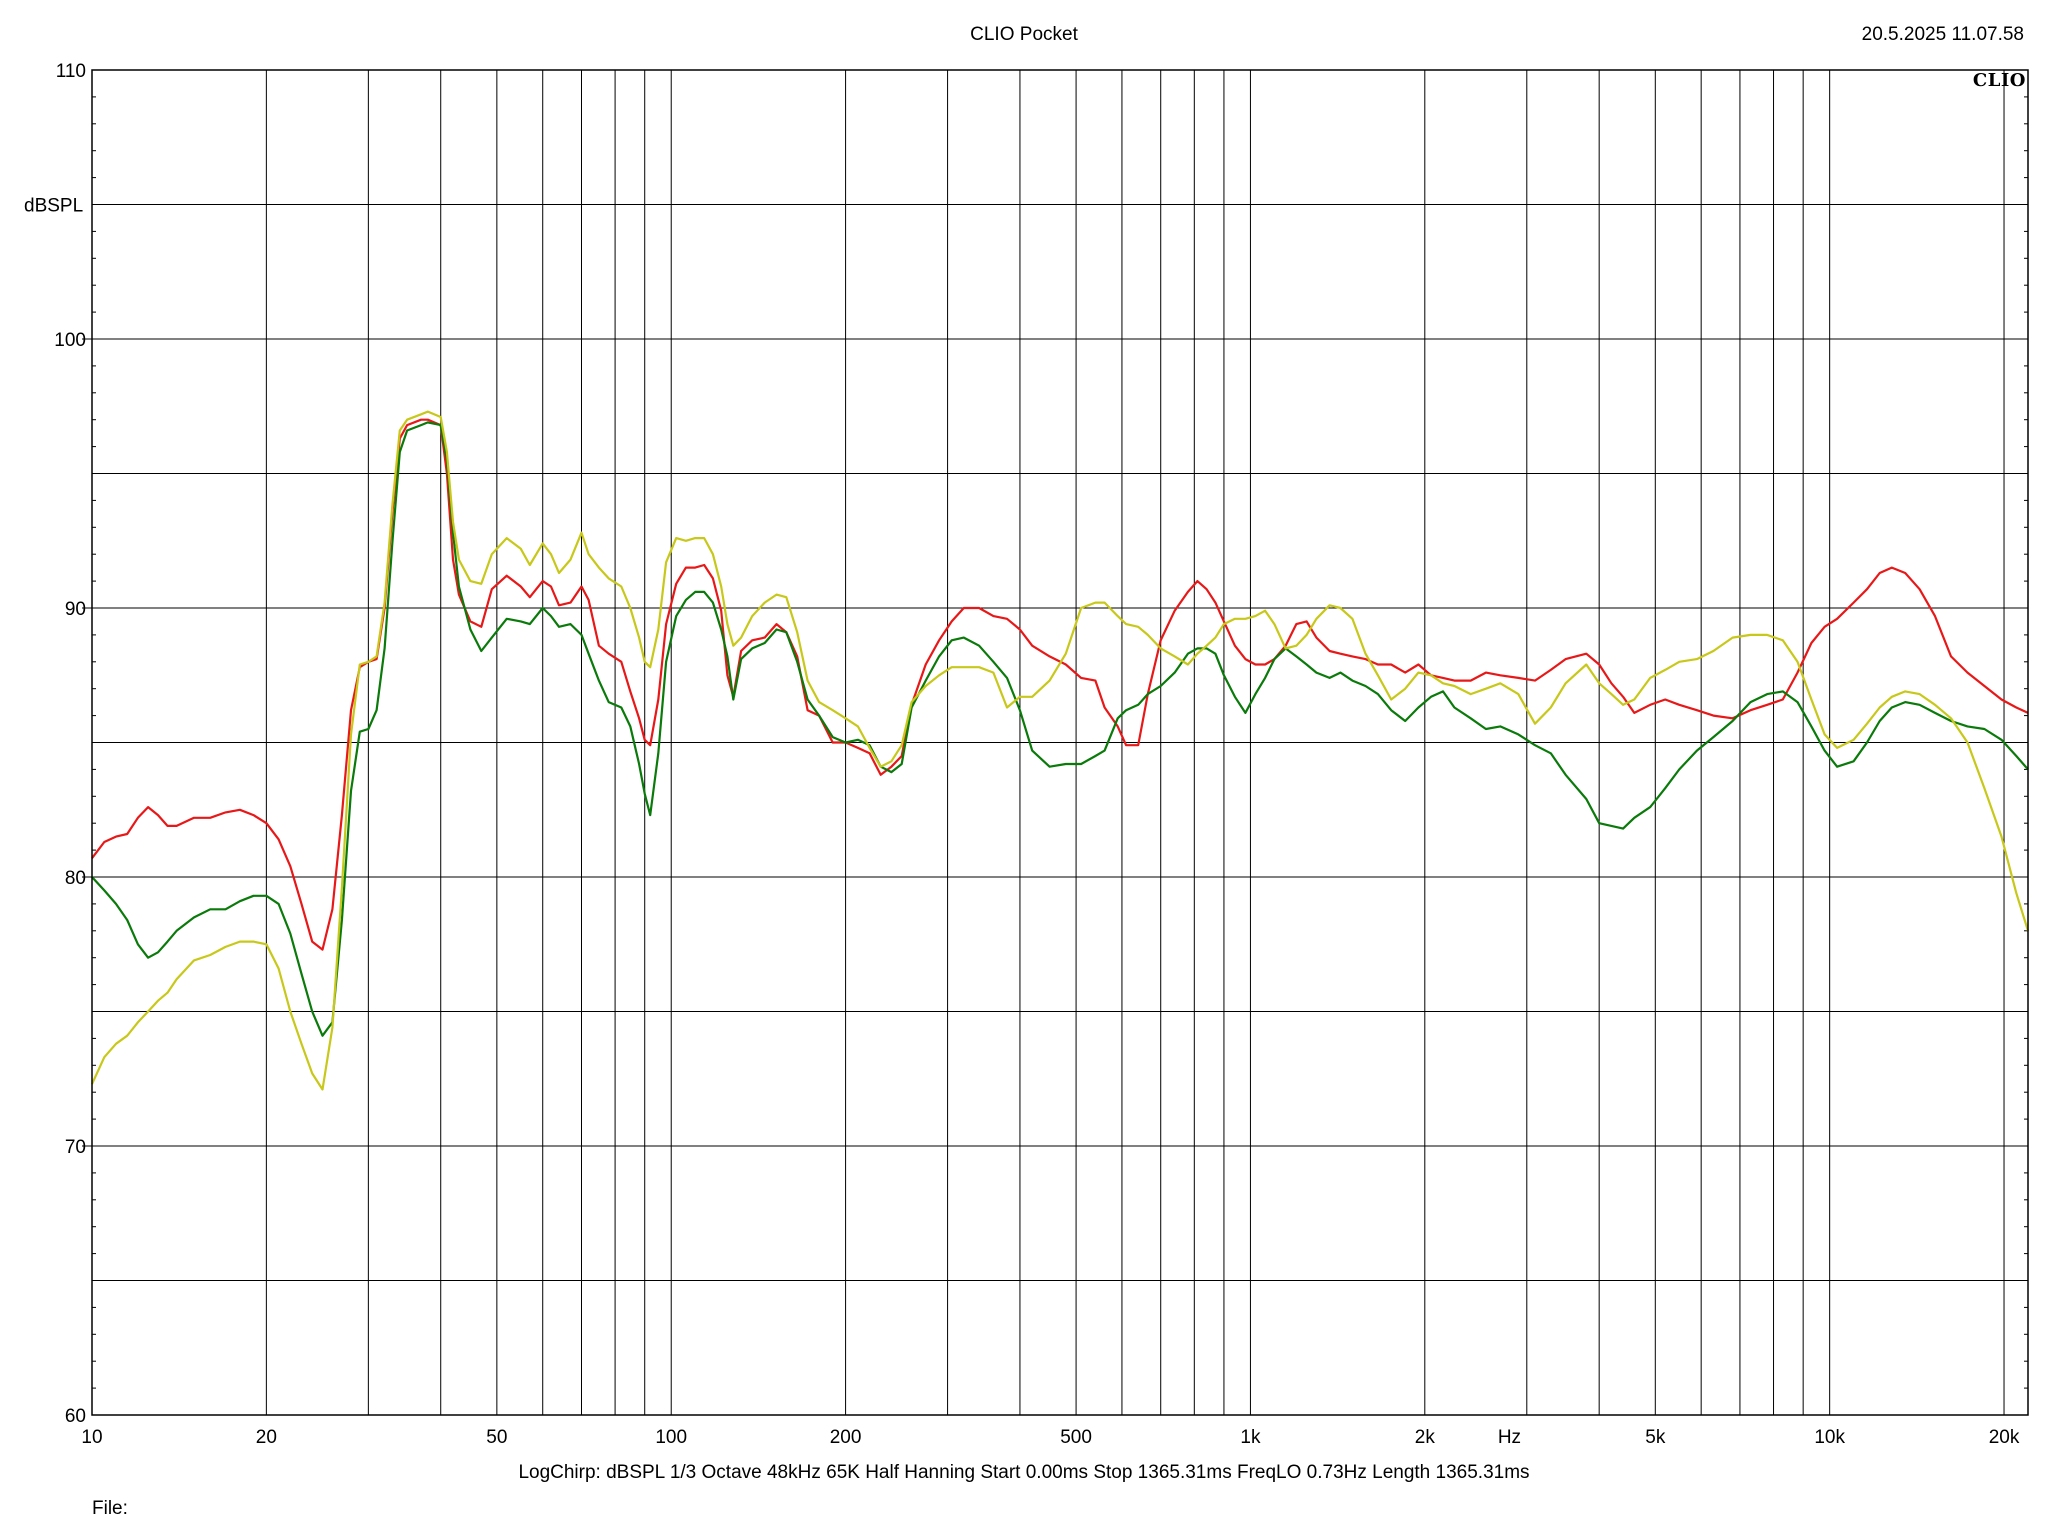 The image size is (2048, 1536). I want to click on x-tick-label: 5k, so click(1655, 1437).